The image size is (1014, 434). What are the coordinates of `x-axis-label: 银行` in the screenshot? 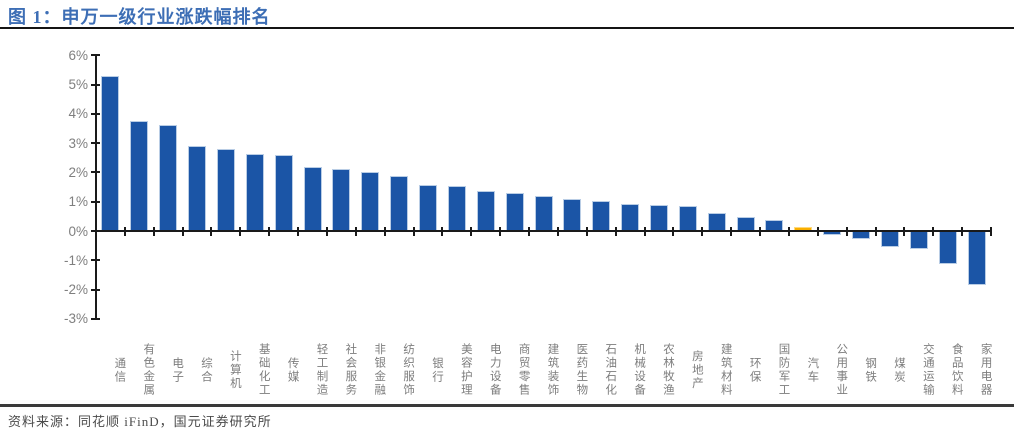 It's located at (437, 370).